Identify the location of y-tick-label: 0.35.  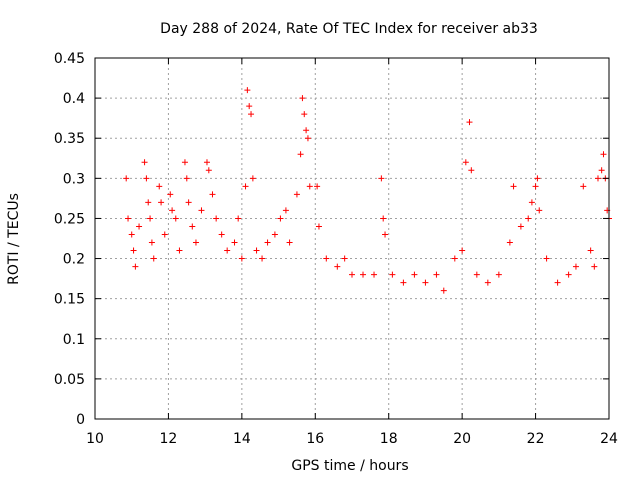
(69, 139).